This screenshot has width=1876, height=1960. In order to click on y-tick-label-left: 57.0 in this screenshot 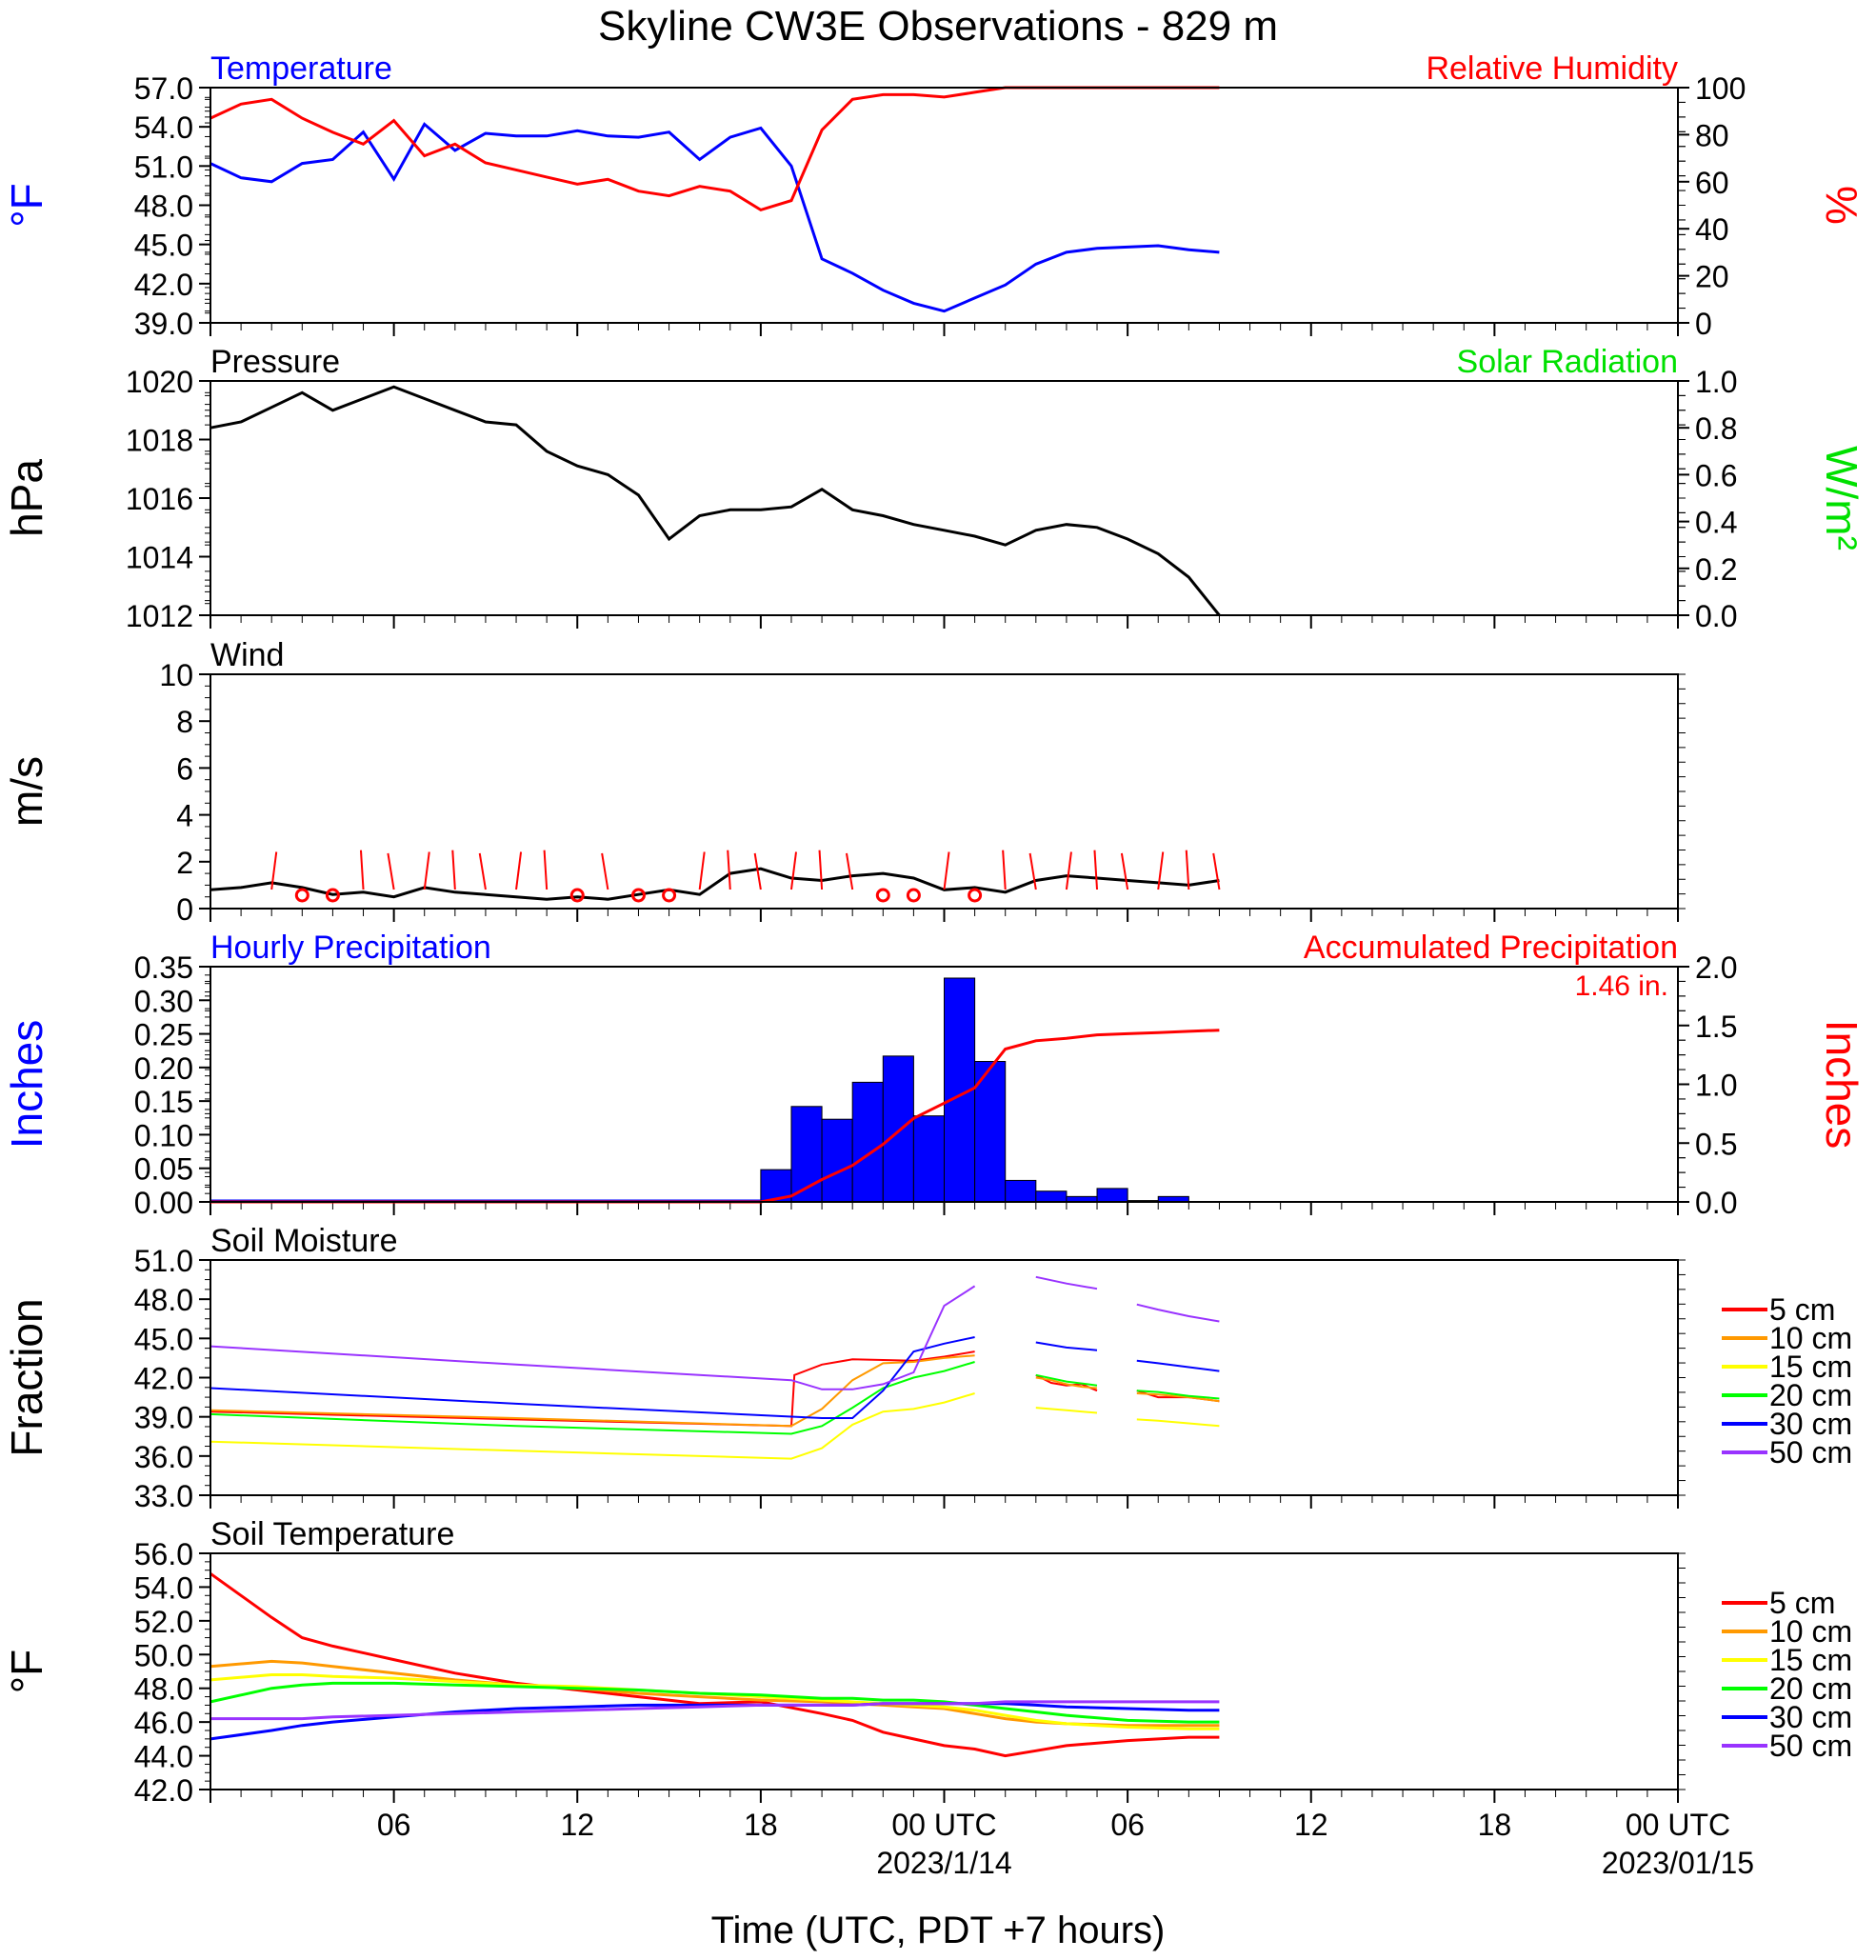, I will do `click(163, 88)`.